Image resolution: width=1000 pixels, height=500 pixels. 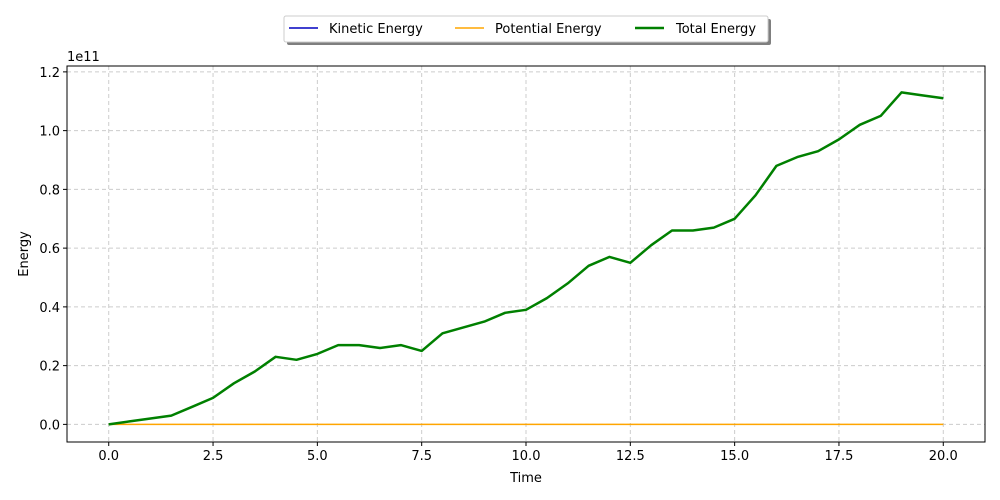 What do you see at coordinates (421, 456) in the screenshot?
I see `x-tick-label: 7.5` at bounding box center [421, 456].